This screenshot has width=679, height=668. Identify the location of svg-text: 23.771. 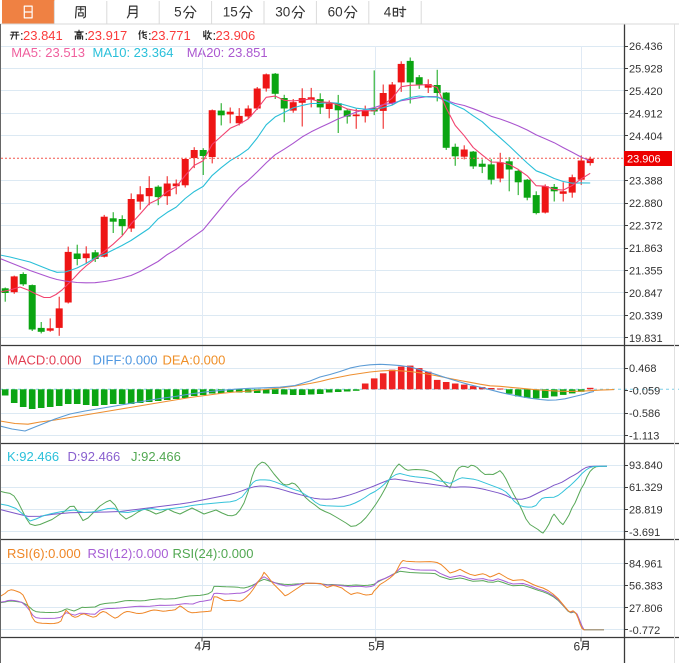
(171, 35).